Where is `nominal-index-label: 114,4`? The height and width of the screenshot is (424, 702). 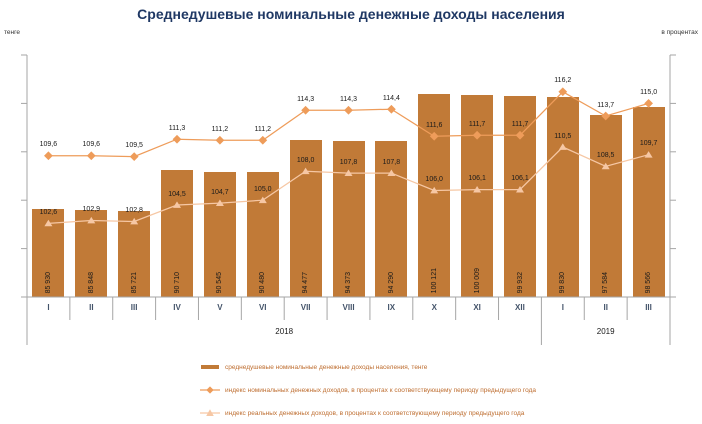 nominal-index-label: 114,4 is located at coordinates (391, 98).